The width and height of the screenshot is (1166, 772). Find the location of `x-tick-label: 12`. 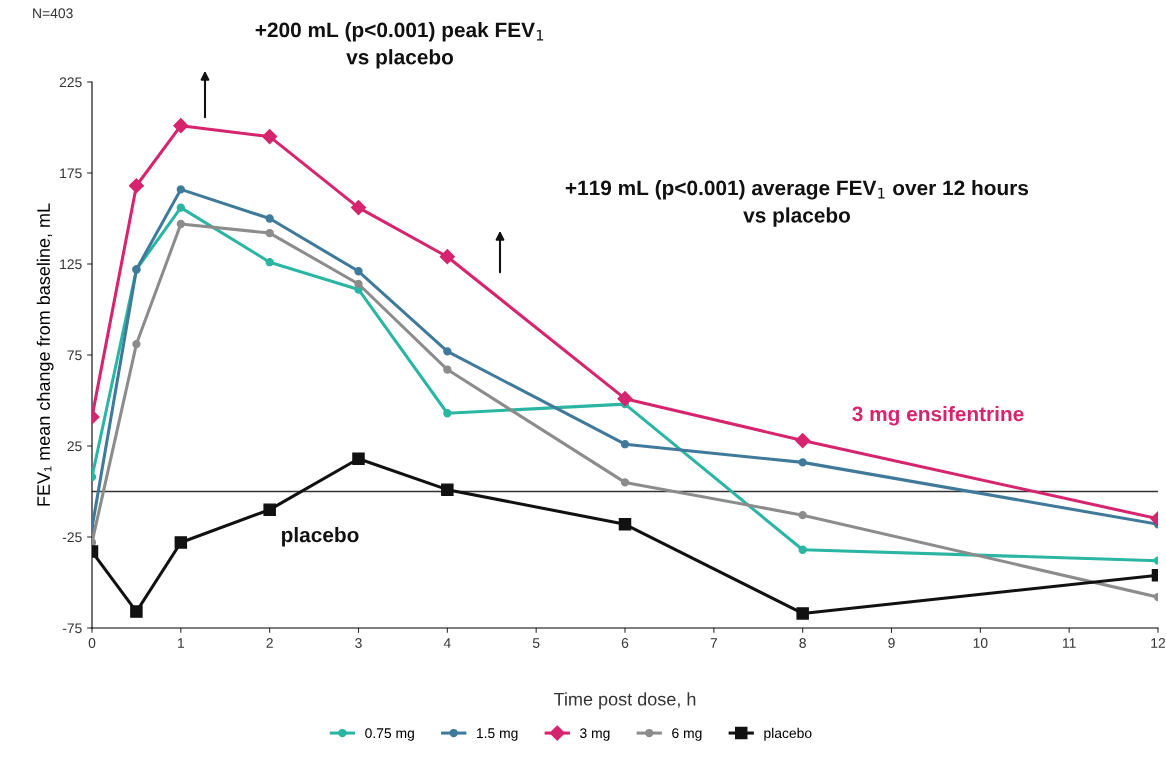

x-tick-label: 12 is located at coordinates (1158, 643).